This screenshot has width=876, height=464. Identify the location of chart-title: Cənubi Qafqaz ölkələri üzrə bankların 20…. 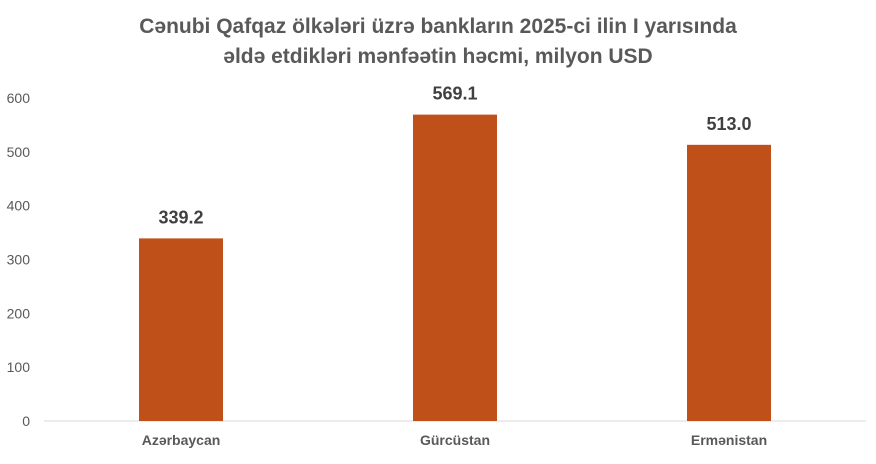
(438, 41).